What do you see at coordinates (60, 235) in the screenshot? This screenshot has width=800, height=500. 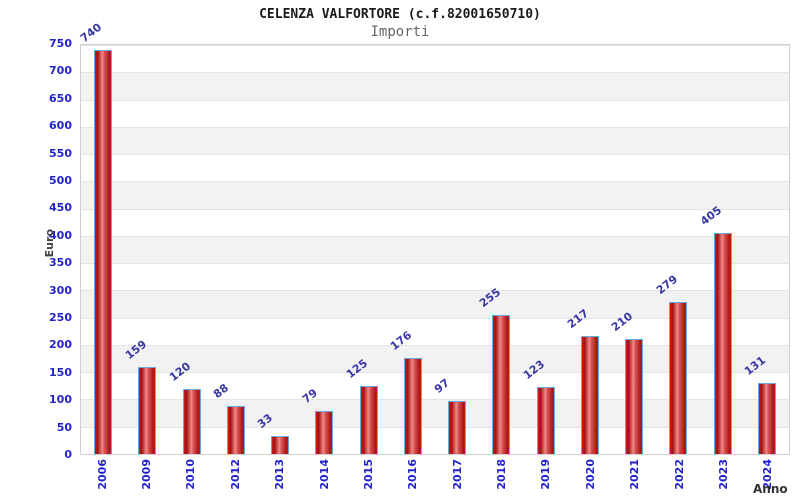 I see `y-tick-label: 400` at bounding box center [60, 235].